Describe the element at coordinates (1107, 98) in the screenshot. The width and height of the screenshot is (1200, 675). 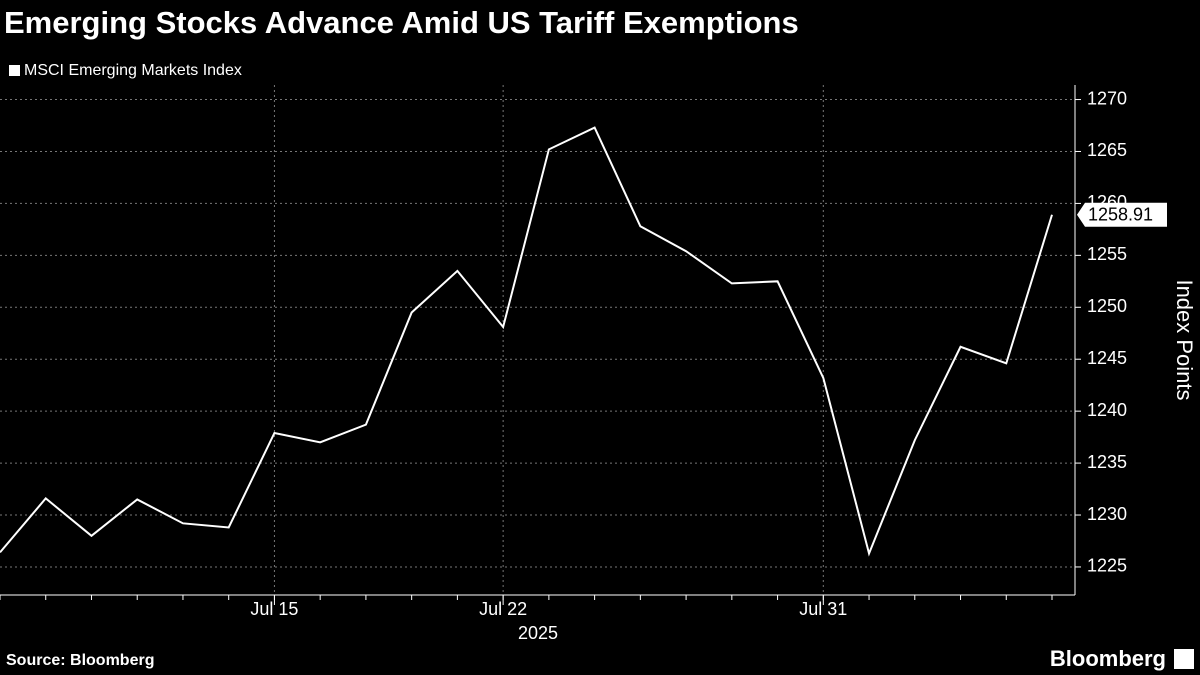
I see `y-tick-label: 1270` at that location.